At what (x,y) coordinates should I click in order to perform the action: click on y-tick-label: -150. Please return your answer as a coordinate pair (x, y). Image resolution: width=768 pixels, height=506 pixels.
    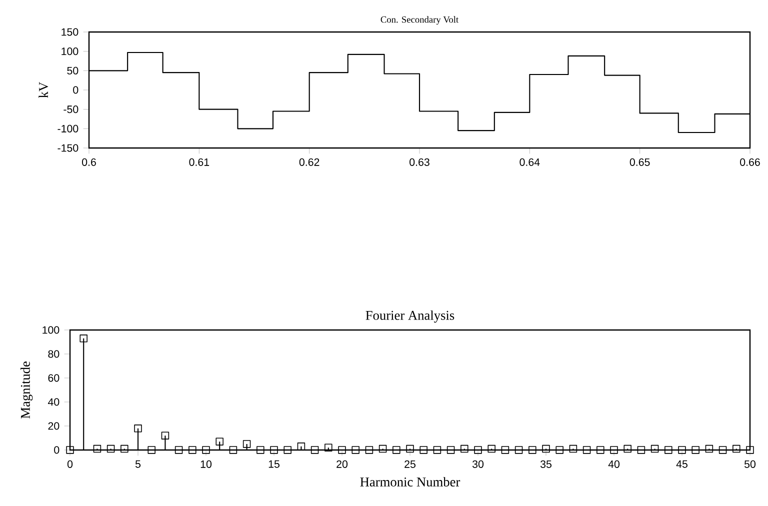
    Looking at the image, I should click on (68, 148).